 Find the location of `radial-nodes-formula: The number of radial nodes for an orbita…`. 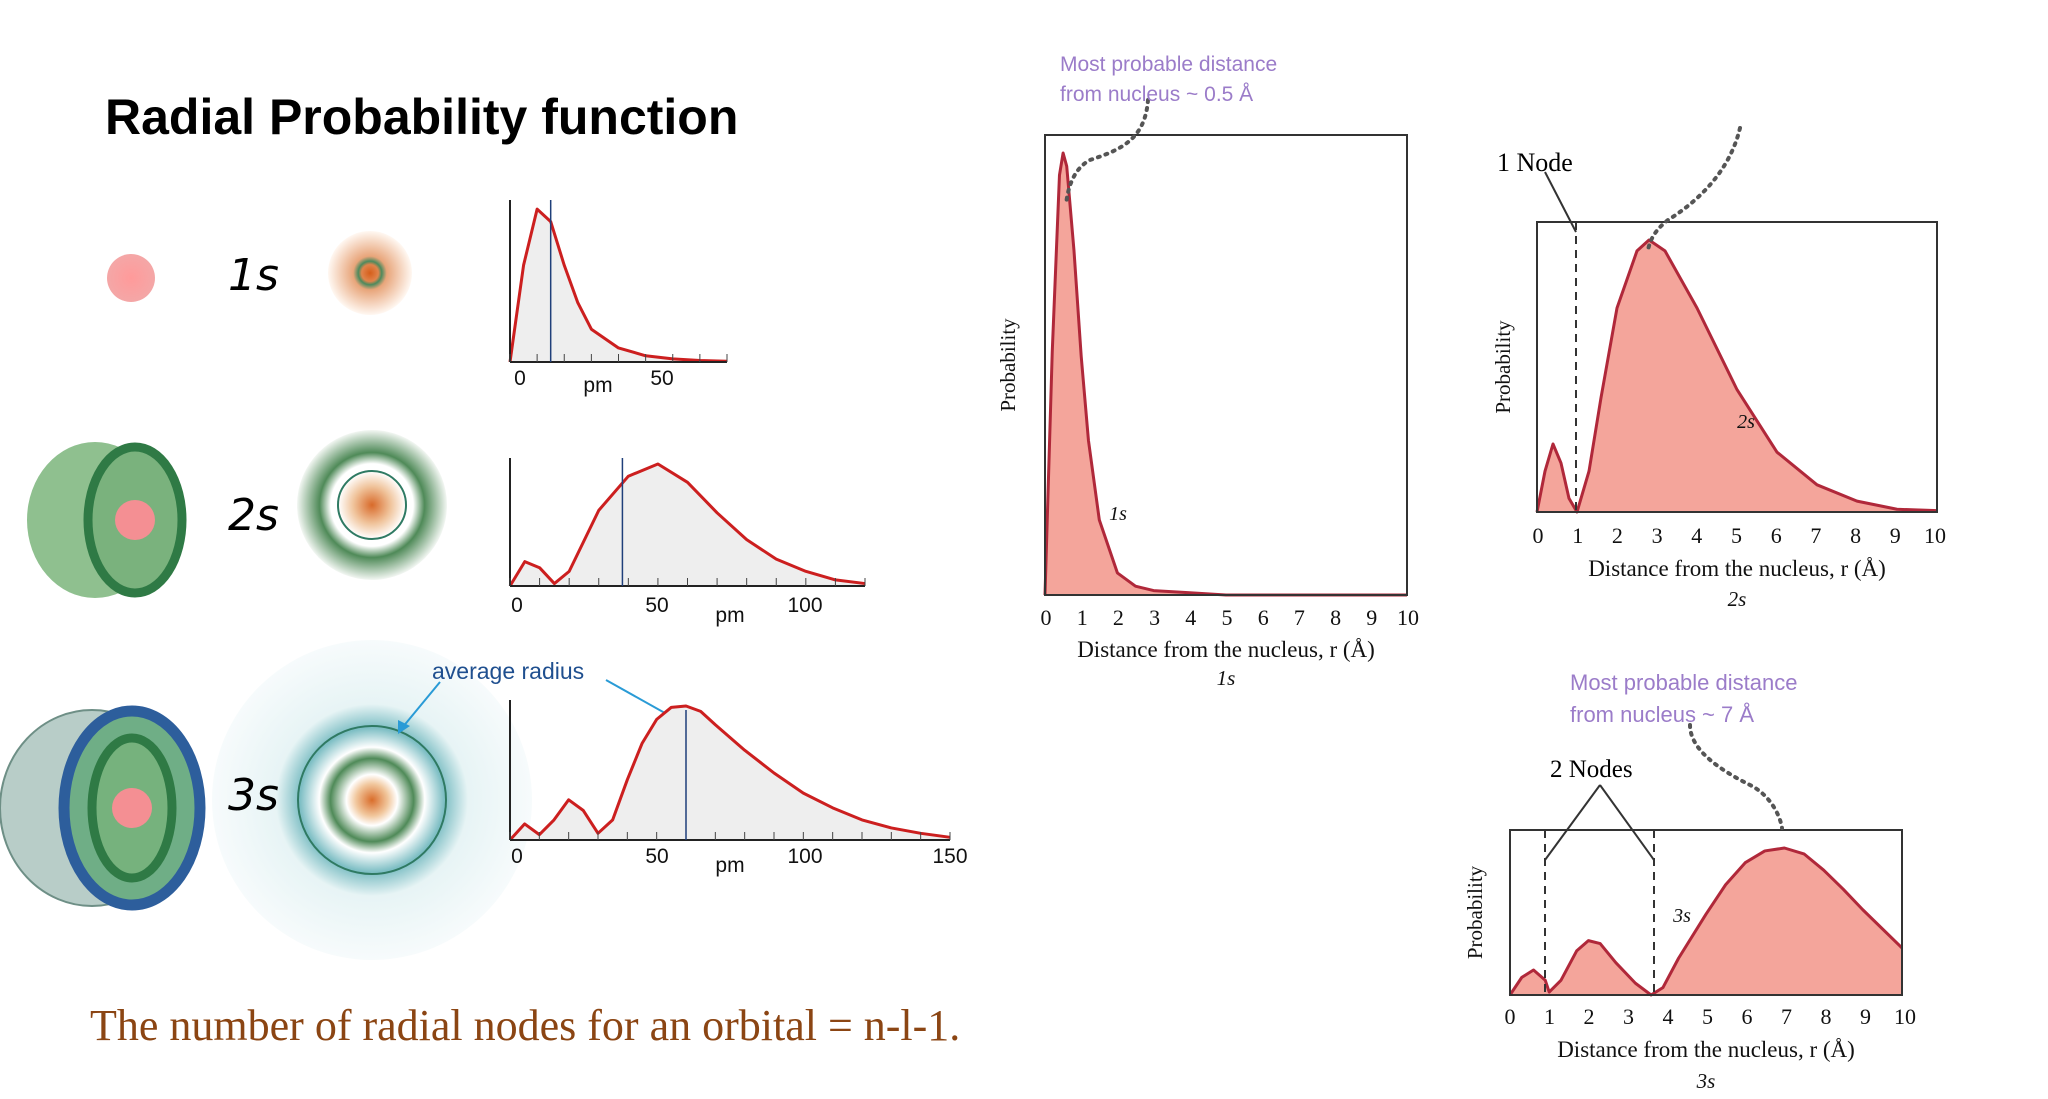

radial-nodes-formula: The number of radial nodes for an orbita… is located at coordinates (525, 1025).